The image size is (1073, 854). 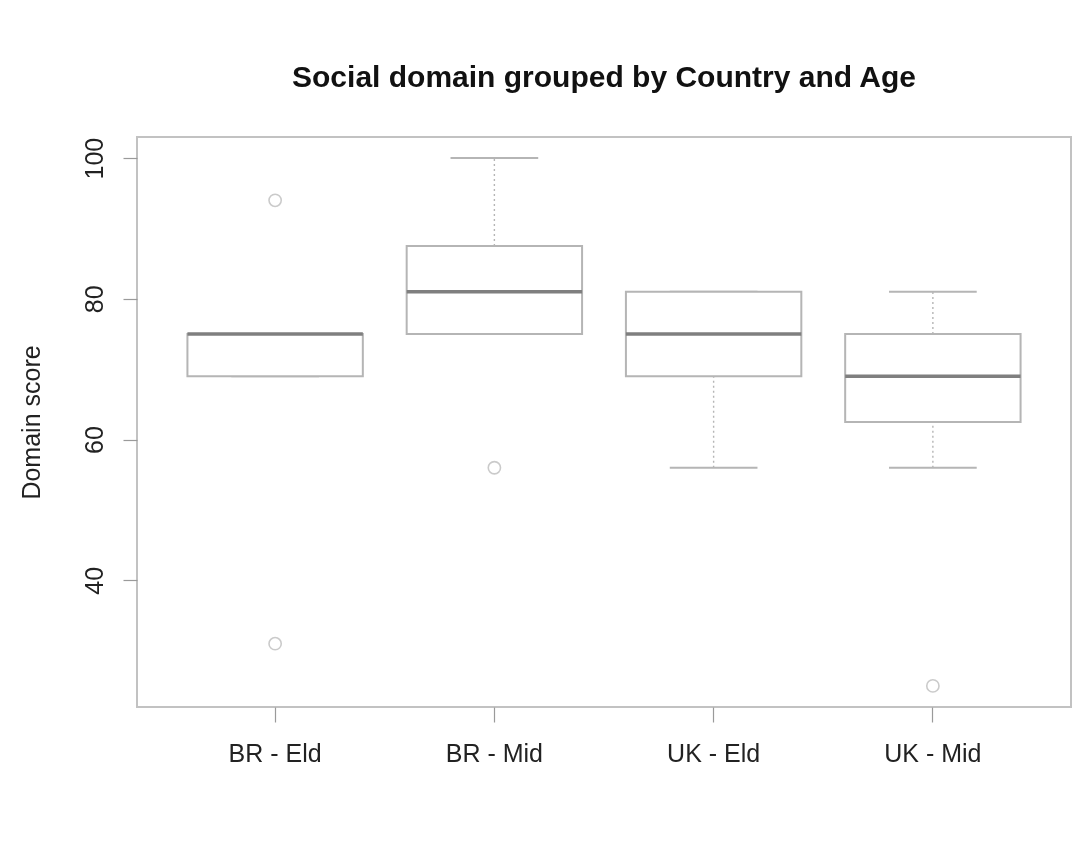 I want to click on x-tick-label: BR - Mid, so click(x=494, y=752).